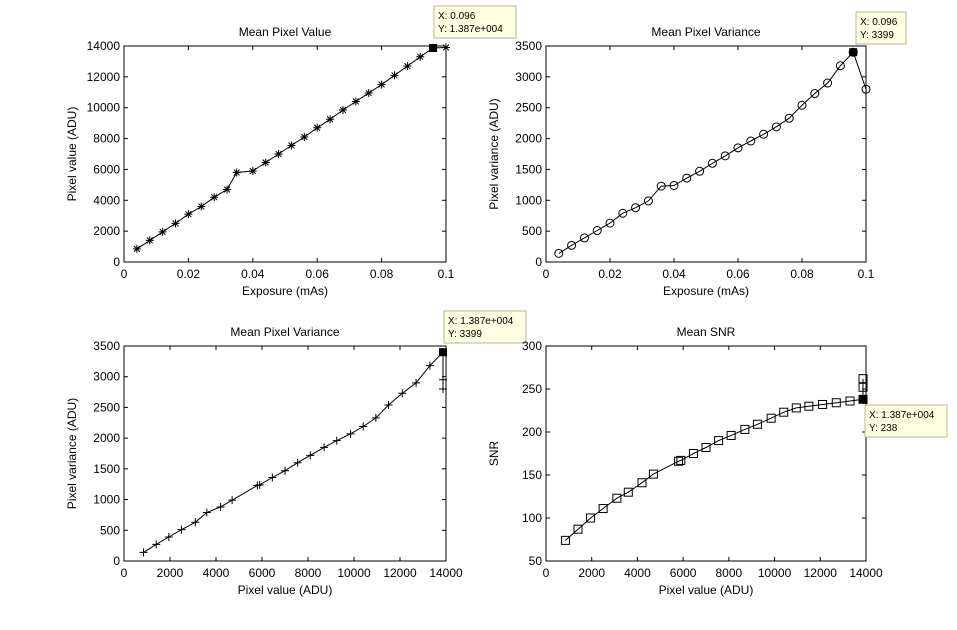  I want to click on datatip-text: X: 1.387e+004, so click(481, 321).